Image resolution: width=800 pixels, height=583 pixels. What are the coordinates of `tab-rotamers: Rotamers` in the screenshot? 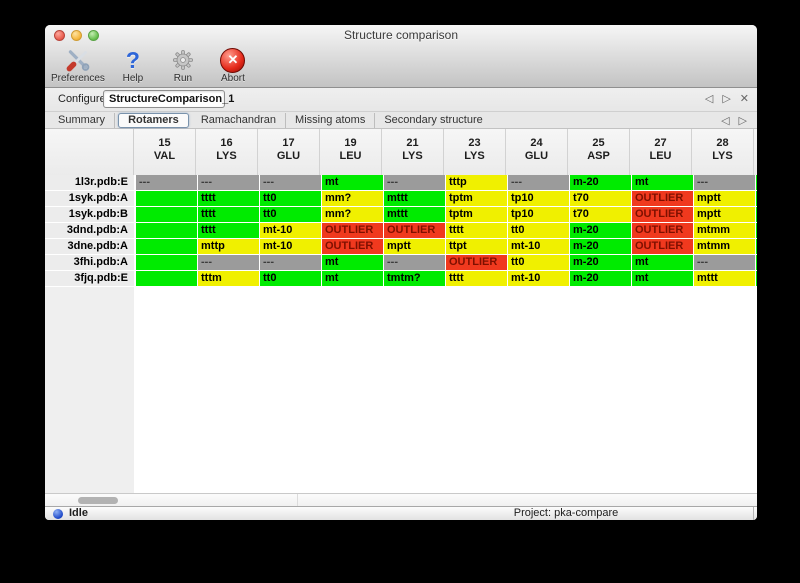 It's located at (153, 120).